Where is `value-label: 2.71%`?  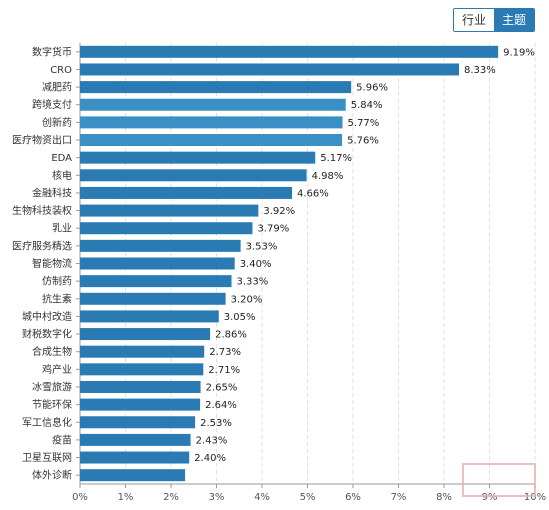
value-label: 2.71% is located at coordinates (224, 370).